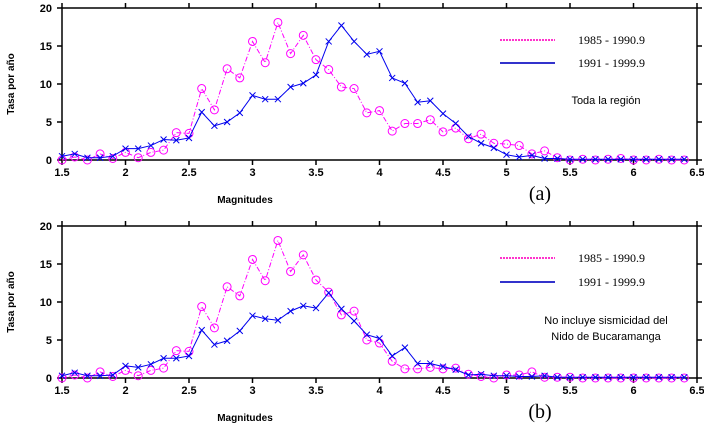 The height and width of the screenshot is (434, 704). What do you see at coordinates (46, 265) in the screenshot?
I see `y-tick-label: 15` at bounding box center [46, 265].